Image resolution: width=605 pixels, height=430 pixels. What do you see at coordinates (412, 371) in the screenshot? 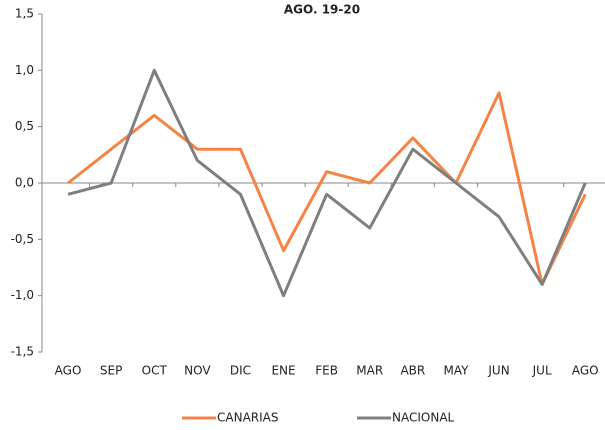
I see `x-tick-label: ABR` at bounding box center [412, 371].